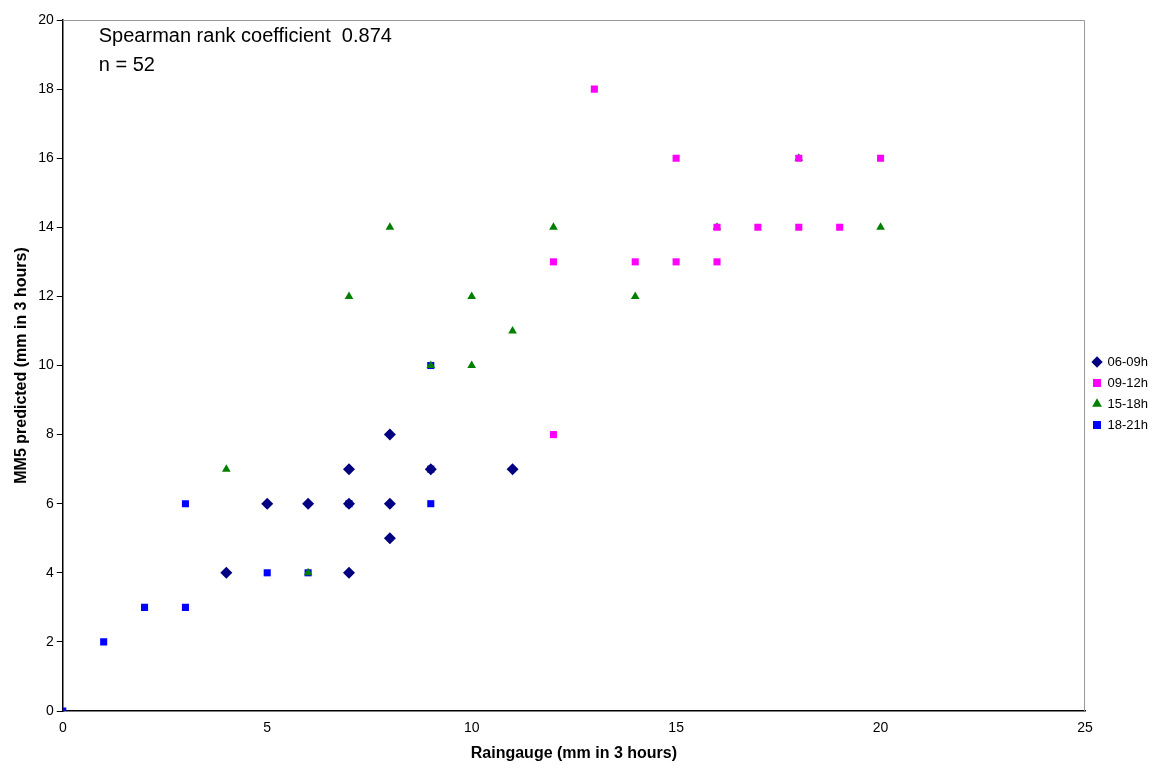 This screenshot has height=773, width=1168. I want to click on y-tick-label: 0, so click(49, 709).